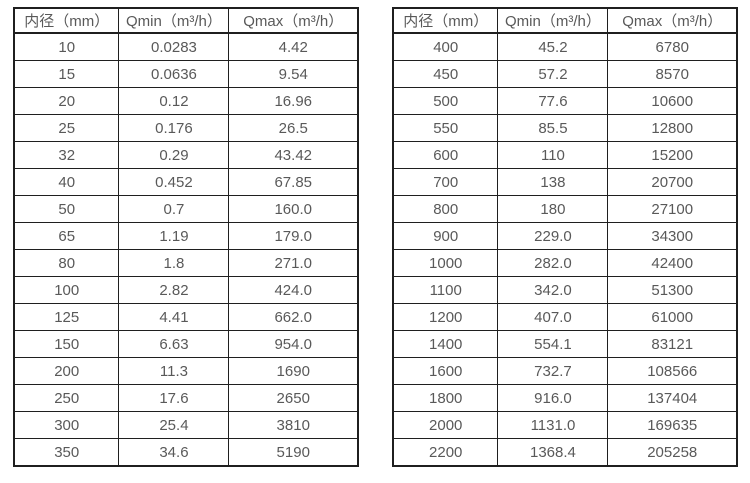  Describe the element at coordinates (66, 46) in the screenshot. I see `table-cell: 10` at that location.